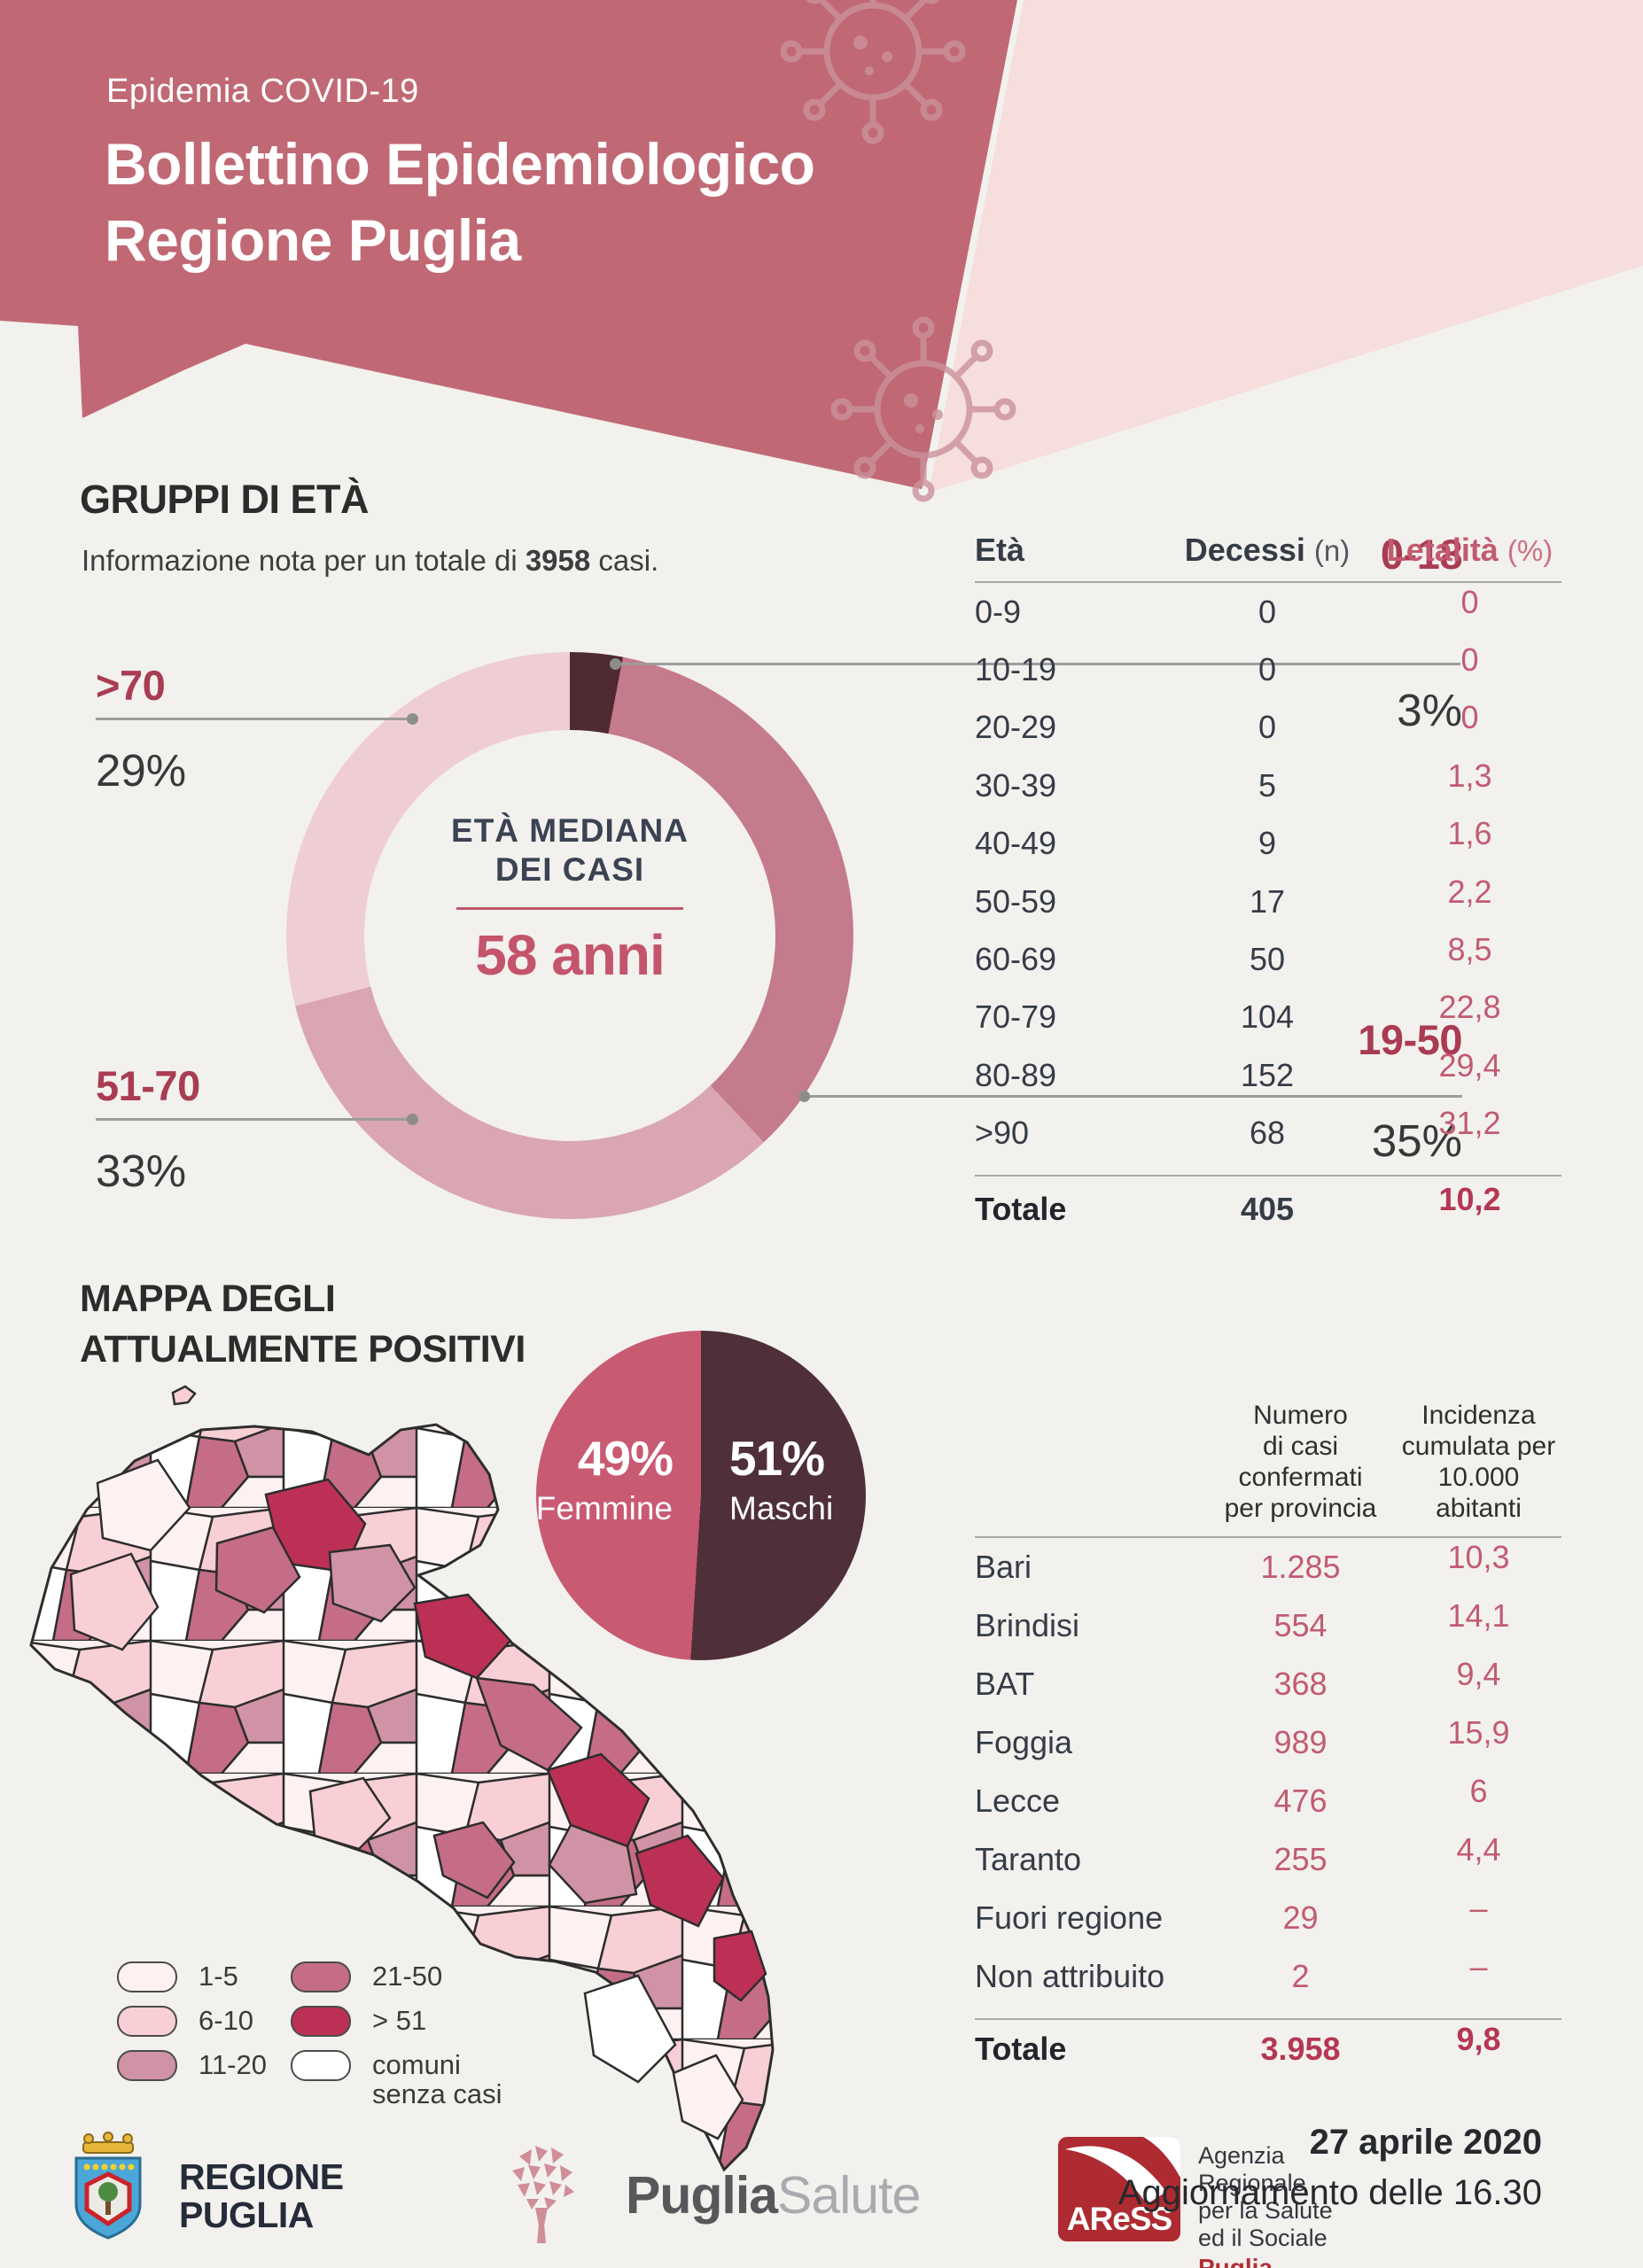 The width and height of the screenshot is (1643, 2268). What do you see at coordinates (1268, 1742) in the screenshot?
I see `table-row: Foggia 989 15,9` at bounding box center [1268, 1742].